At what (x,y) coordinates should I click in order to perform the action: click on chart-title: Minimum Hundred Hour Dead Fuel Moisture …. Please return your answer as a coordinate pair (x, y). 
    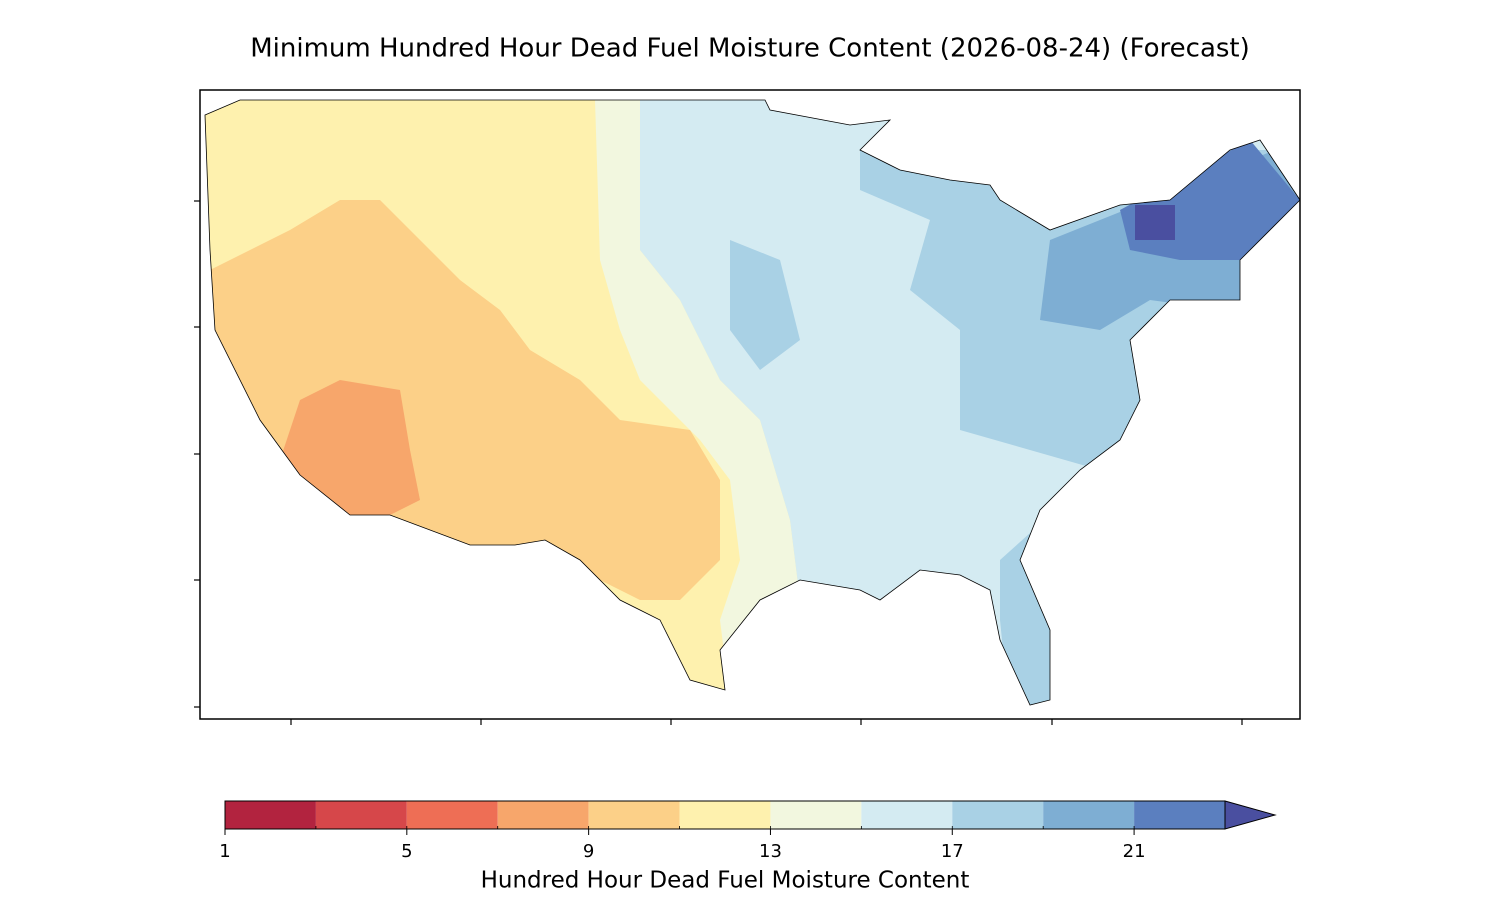
    Looking at the image, I should click on (750, 49).